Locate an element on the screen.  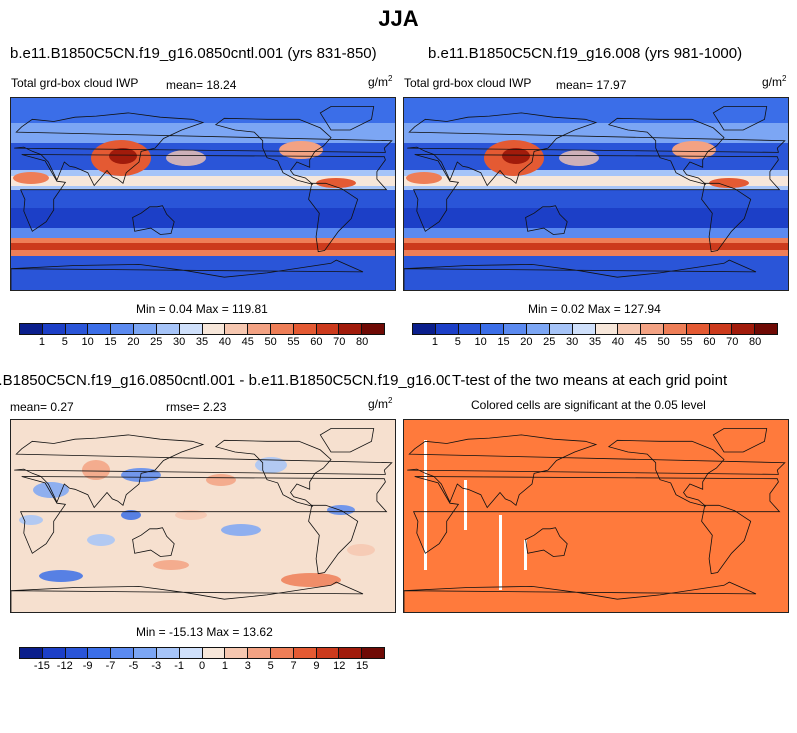
panel-3-colorbar-tick-4: -5 is located at coordinates (133, 666).